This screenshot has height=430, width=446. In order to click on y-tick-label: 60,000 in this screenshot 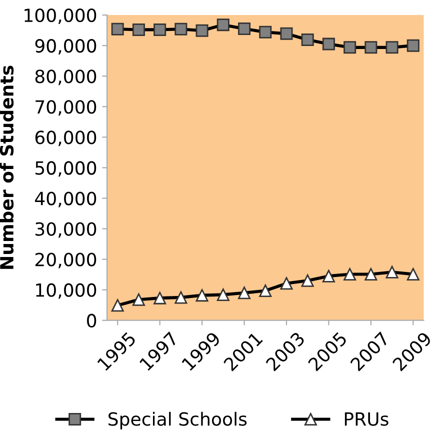, I will do `click(65, 138)`.